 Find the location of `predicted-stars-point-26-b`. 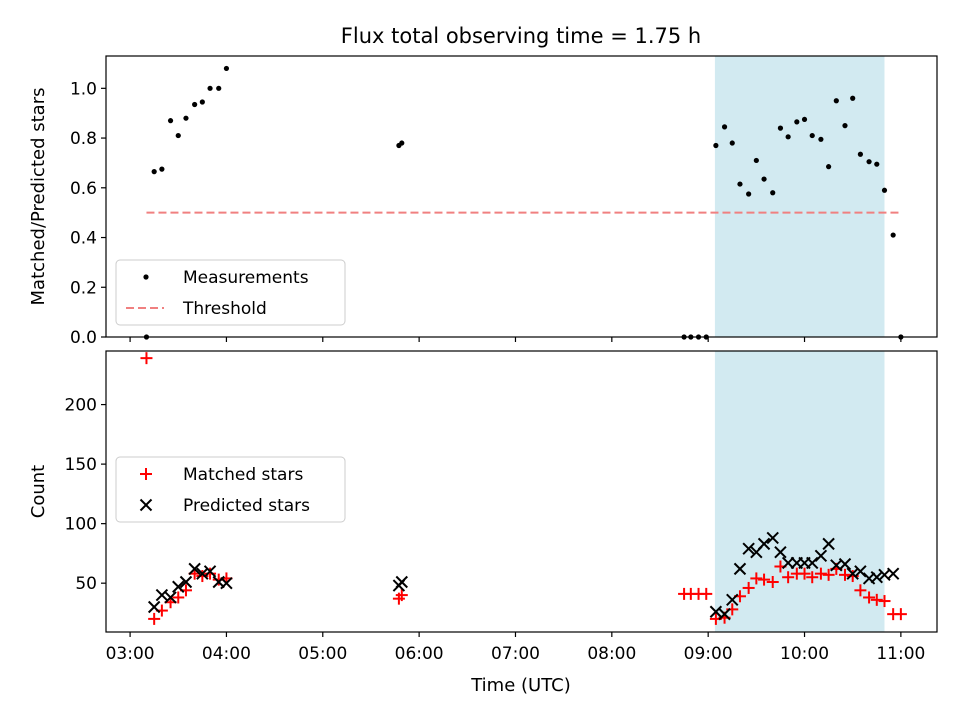

predicted-stars-point-26-b is located at coordinates (828, 544).